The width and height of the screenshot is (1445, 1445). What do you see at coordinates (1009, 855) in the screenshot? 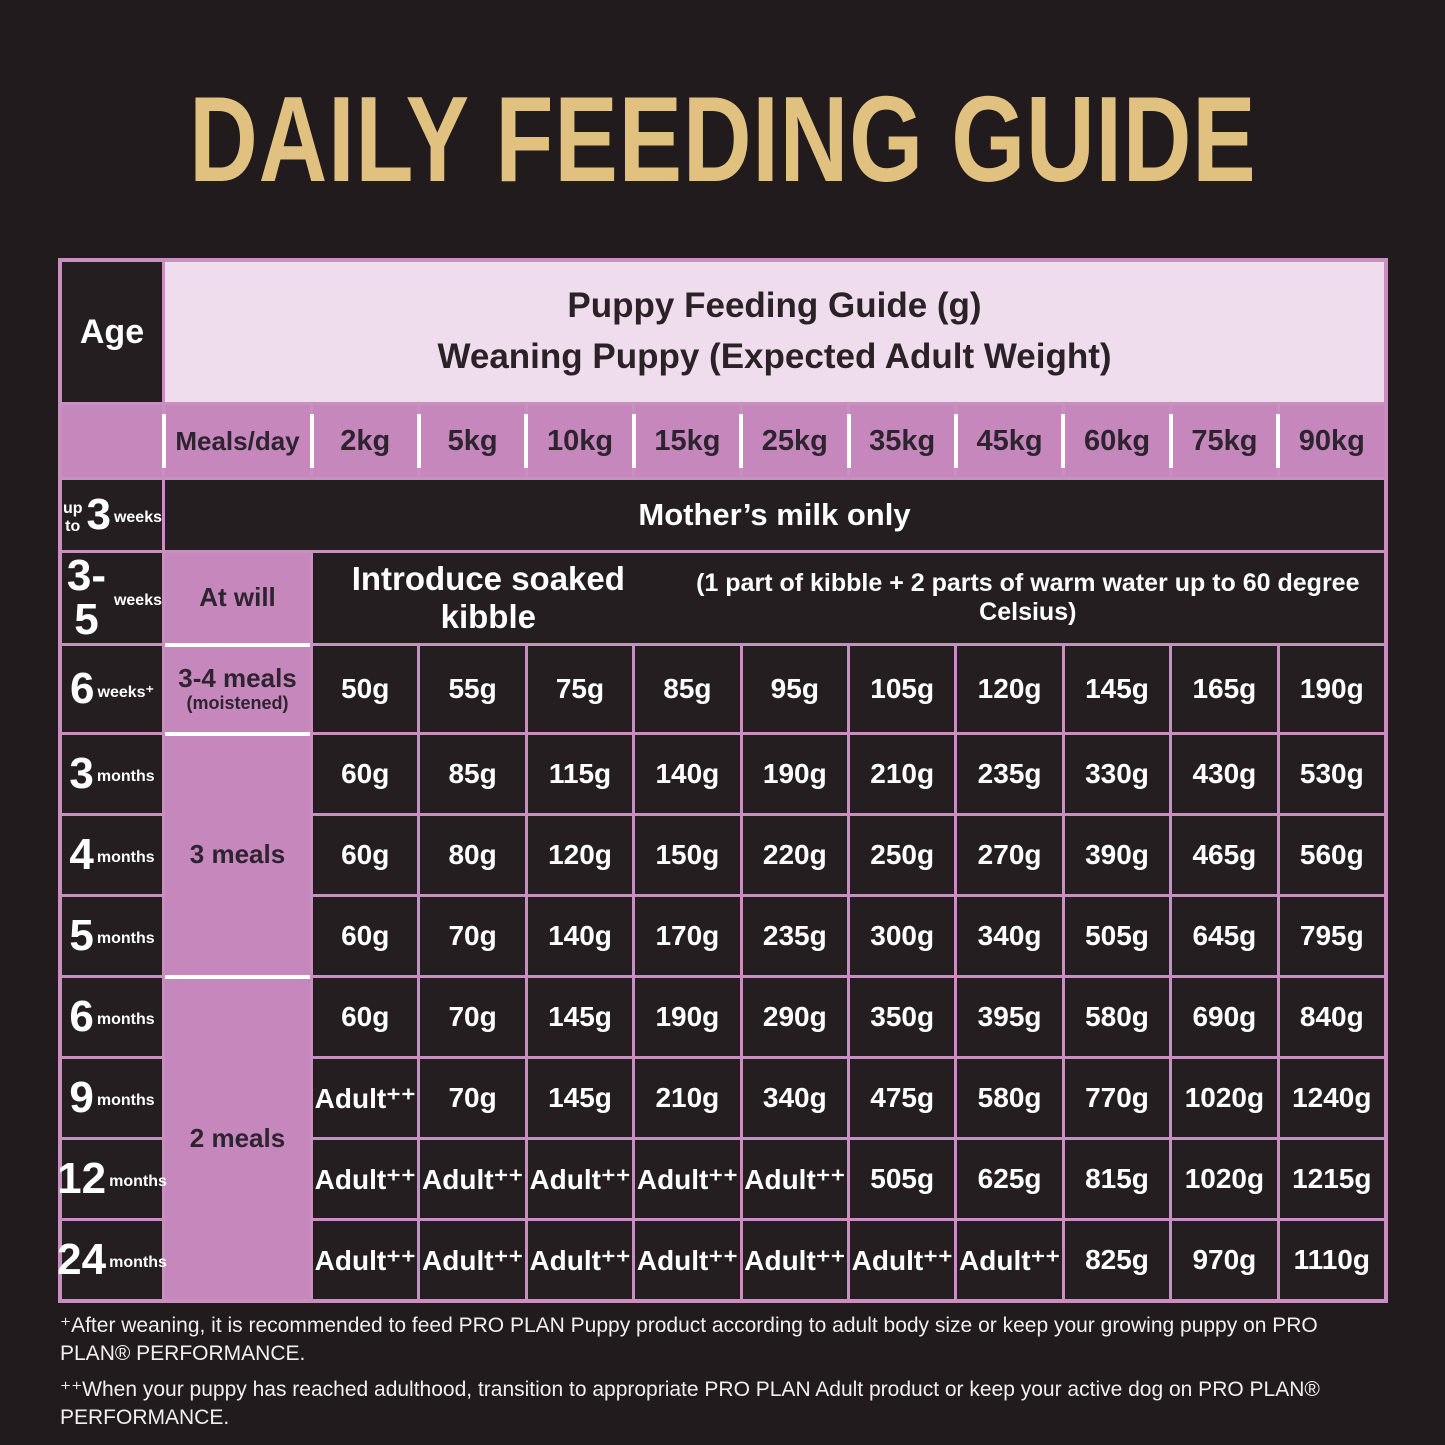
I see `value-cell: 270g` at bounding box center [1009, 855].